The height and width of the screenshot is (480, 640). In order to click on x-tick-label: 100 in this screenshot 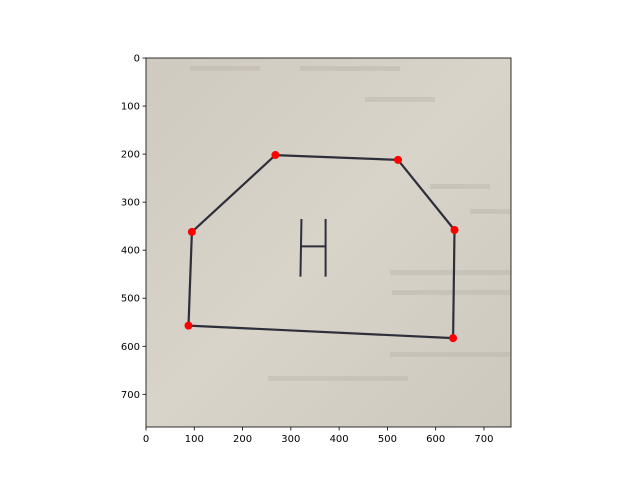, I will do `click(194, 439)`.